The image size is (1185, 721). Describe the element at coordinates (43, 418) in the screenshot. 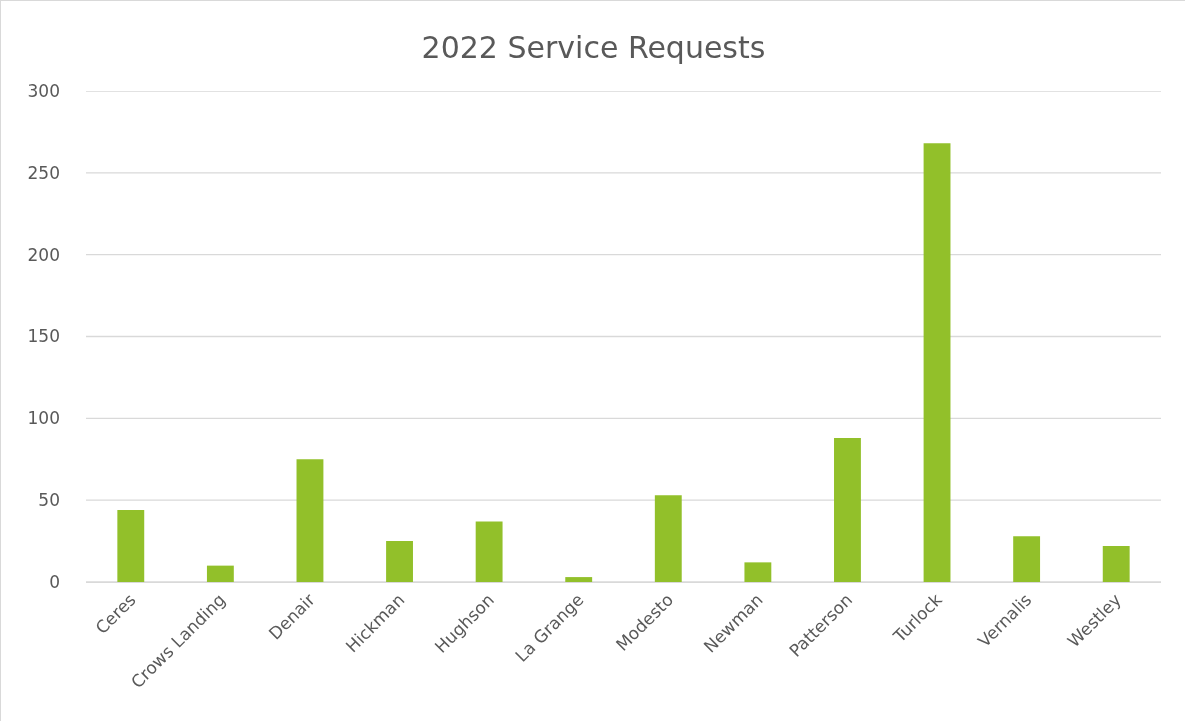

I see `y-tick-label: 100` at that location.